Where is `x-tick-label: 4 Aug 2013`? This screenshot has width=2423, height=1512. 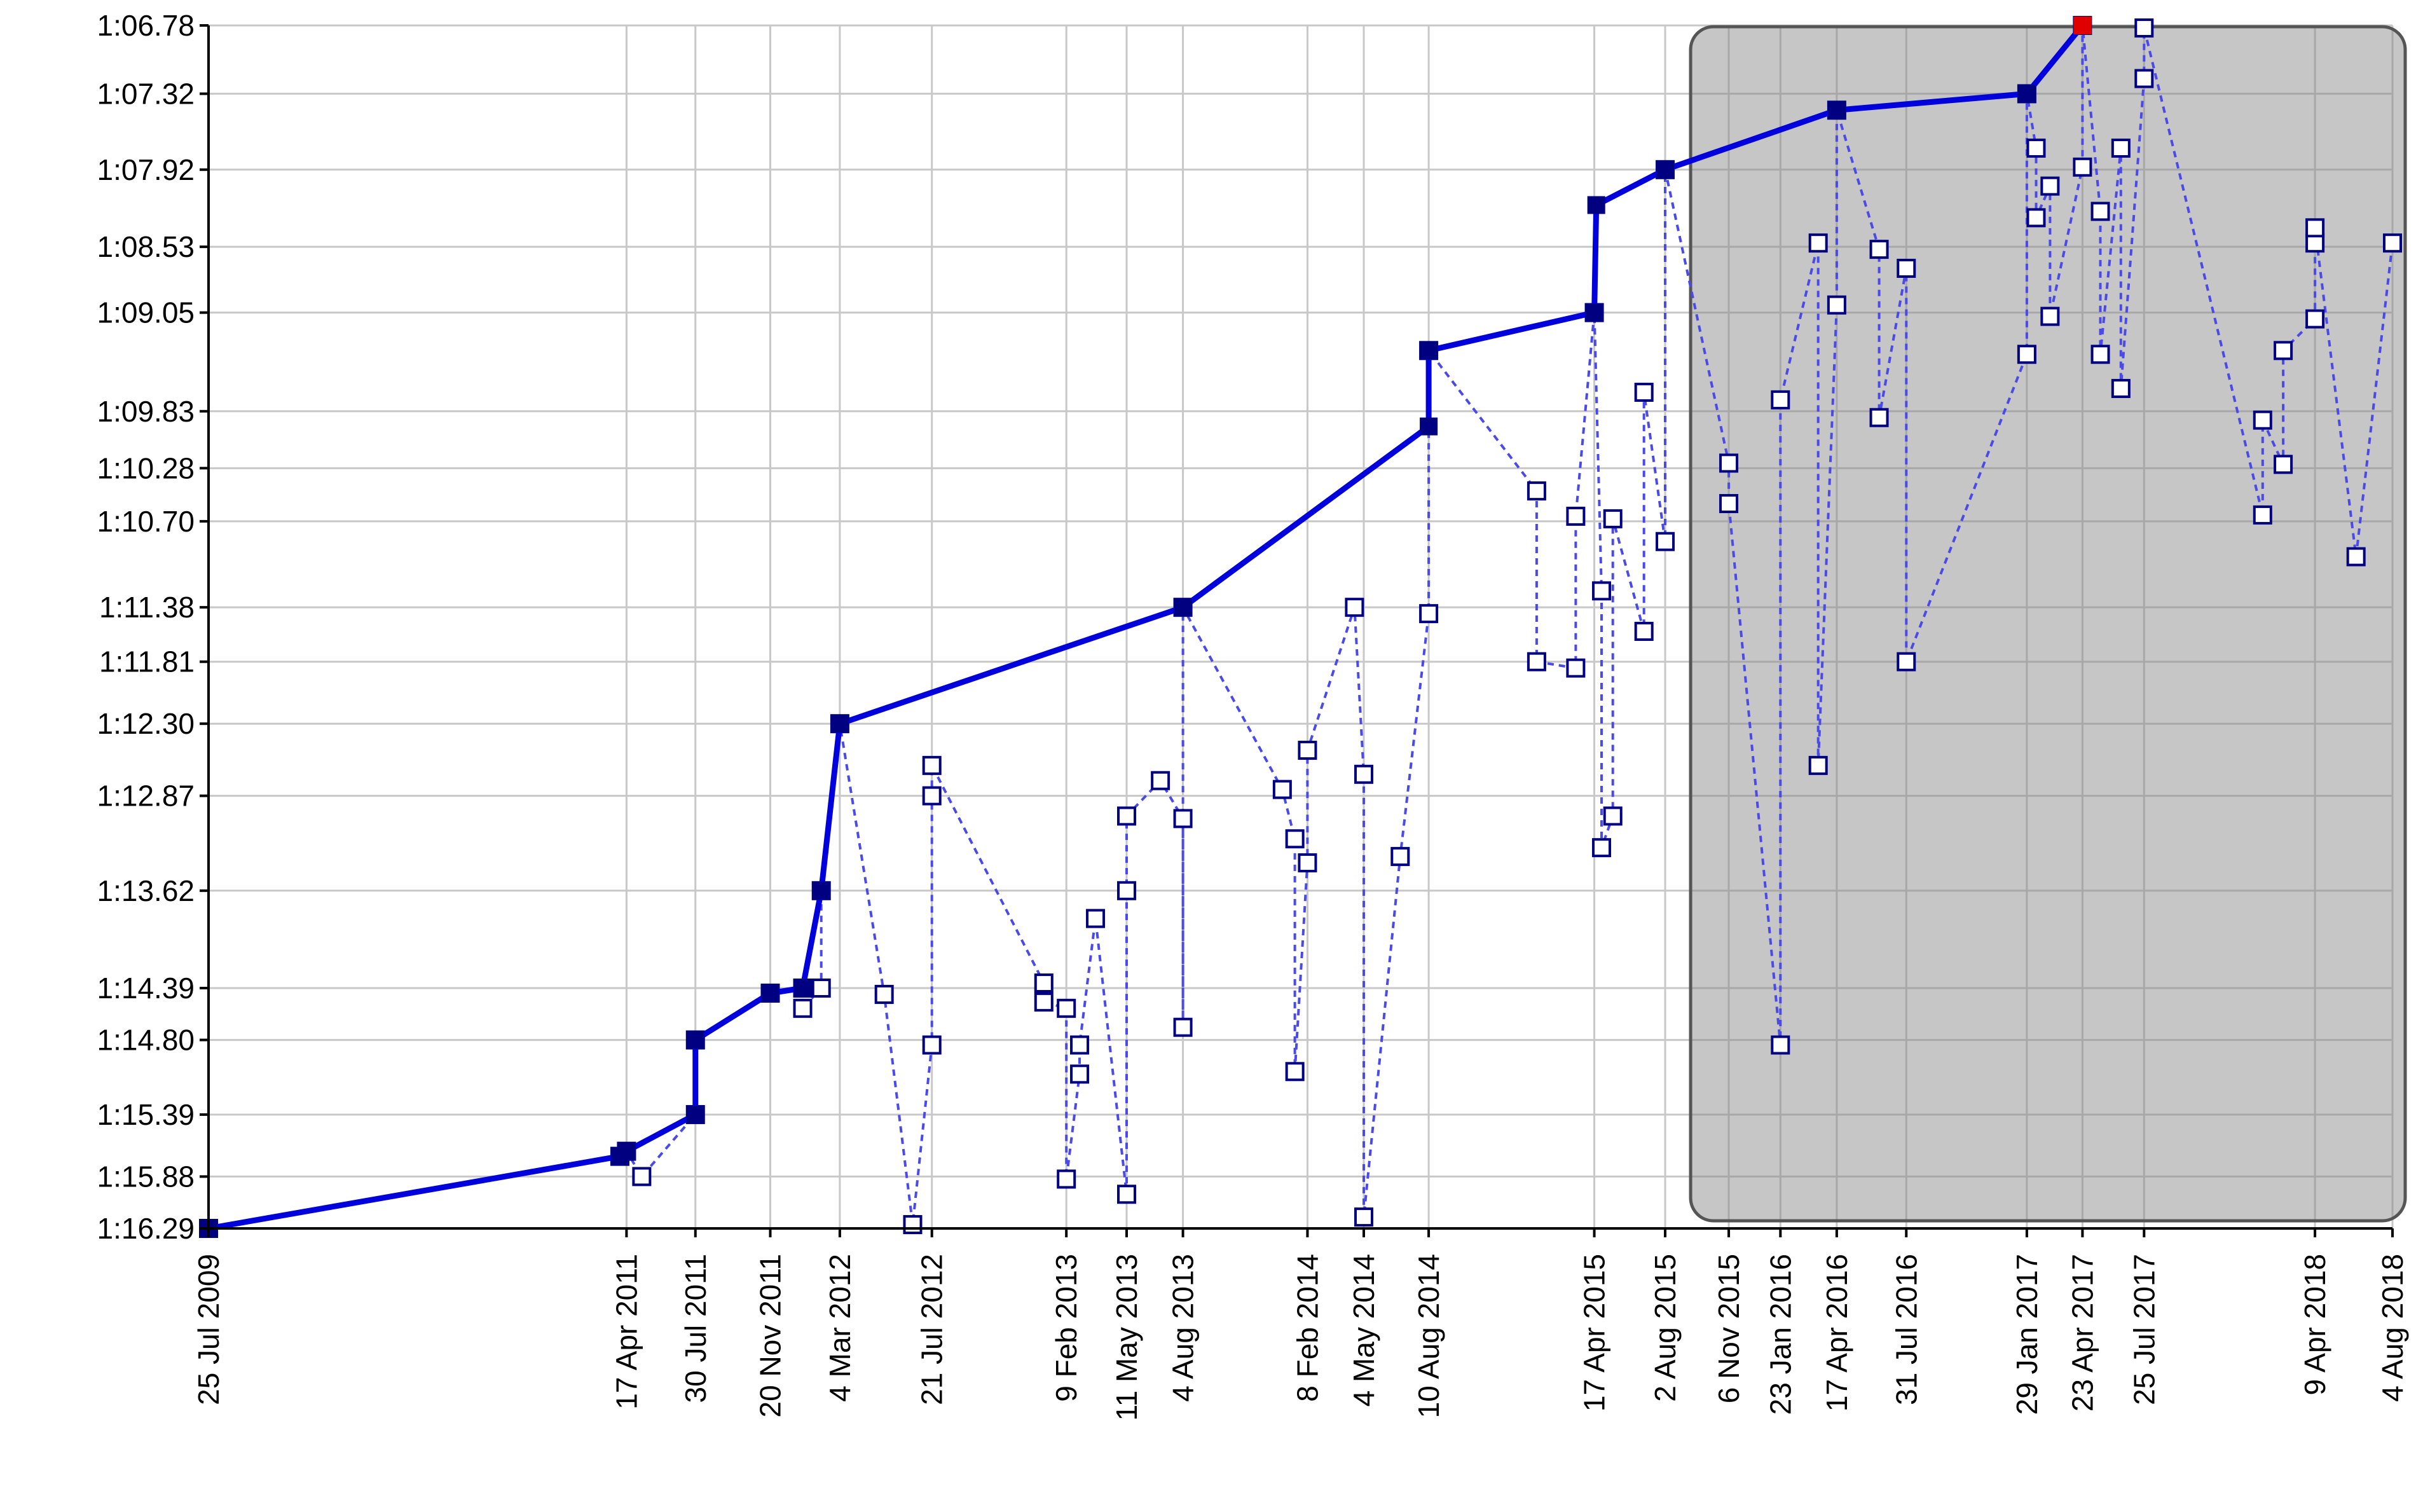 x-tick-label: 4 Aug 2013 is located at coordinates (1183, 1328).